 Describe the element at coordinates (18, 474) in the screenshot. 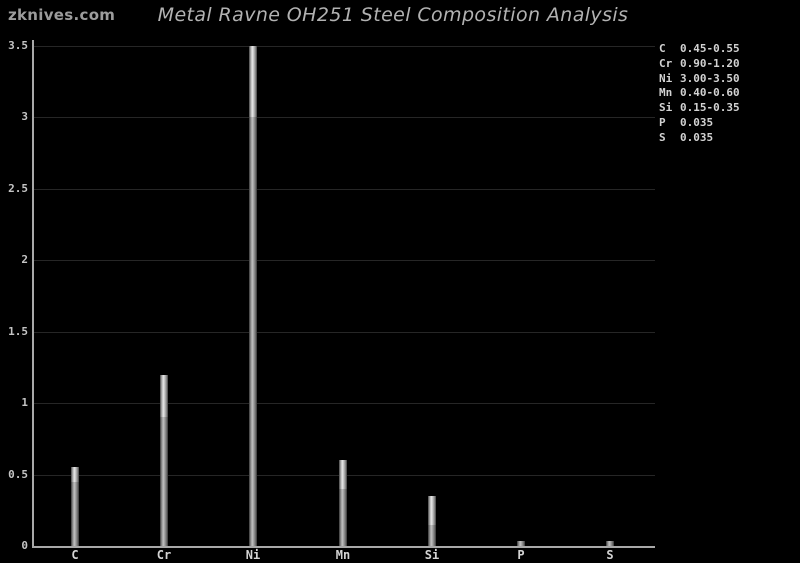

I see `y-tick-label: 0.5` at that location.